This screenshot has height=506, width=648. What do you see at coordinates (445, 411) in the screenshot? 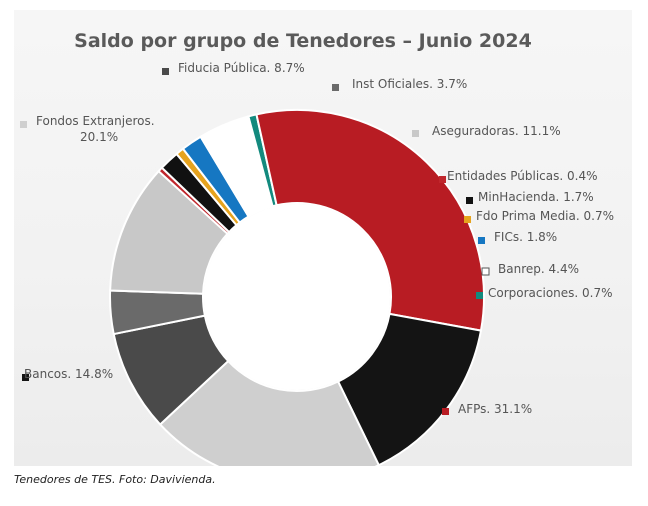
I see `legend-marker-afps` at bounding box center [445, 411].